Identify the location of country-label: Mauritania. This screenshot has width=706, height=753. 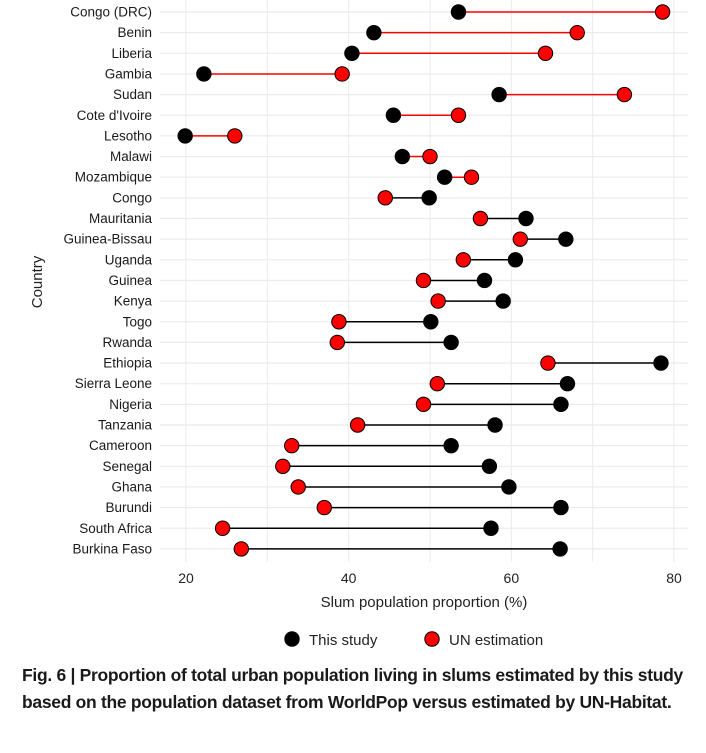
(121, 218).